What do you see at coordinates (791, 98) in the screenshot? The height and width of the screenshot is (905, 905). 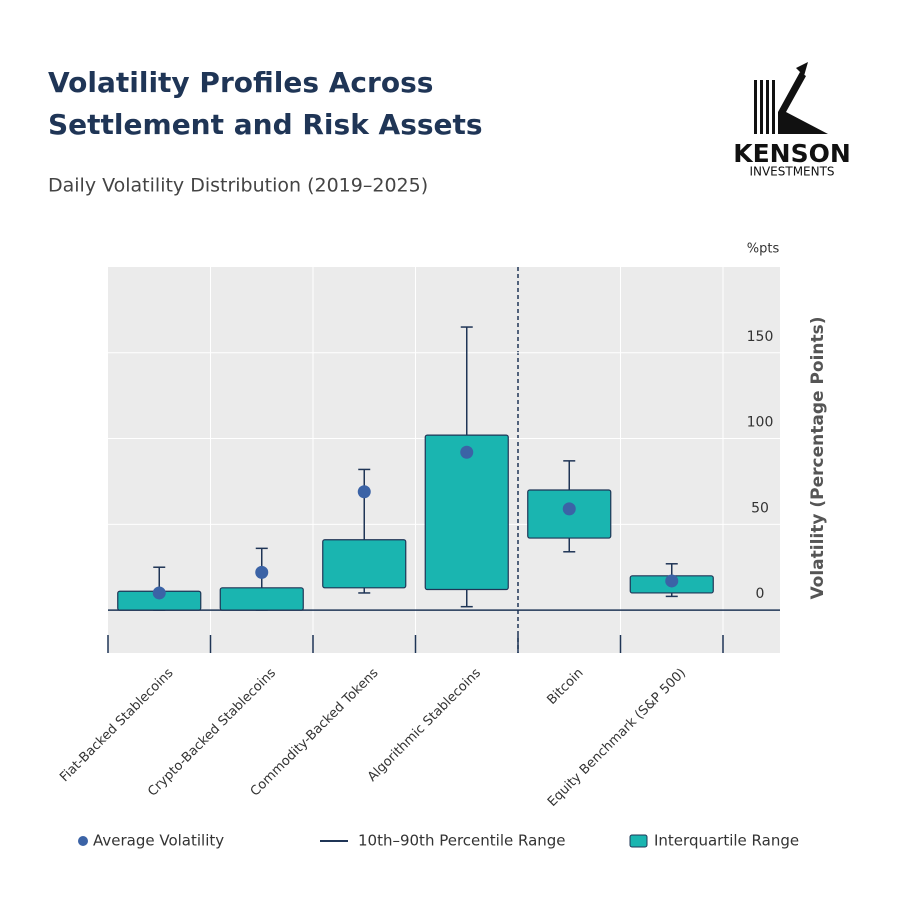 I see `logo` at bounding box center [791, 98].